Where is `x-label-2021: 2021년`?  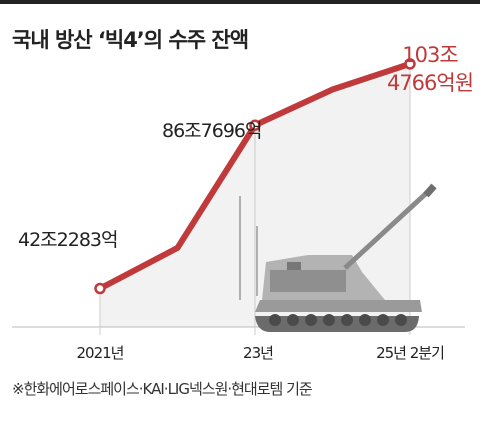 x-label-2021: 2021년 is located at coordinates (100, 353).